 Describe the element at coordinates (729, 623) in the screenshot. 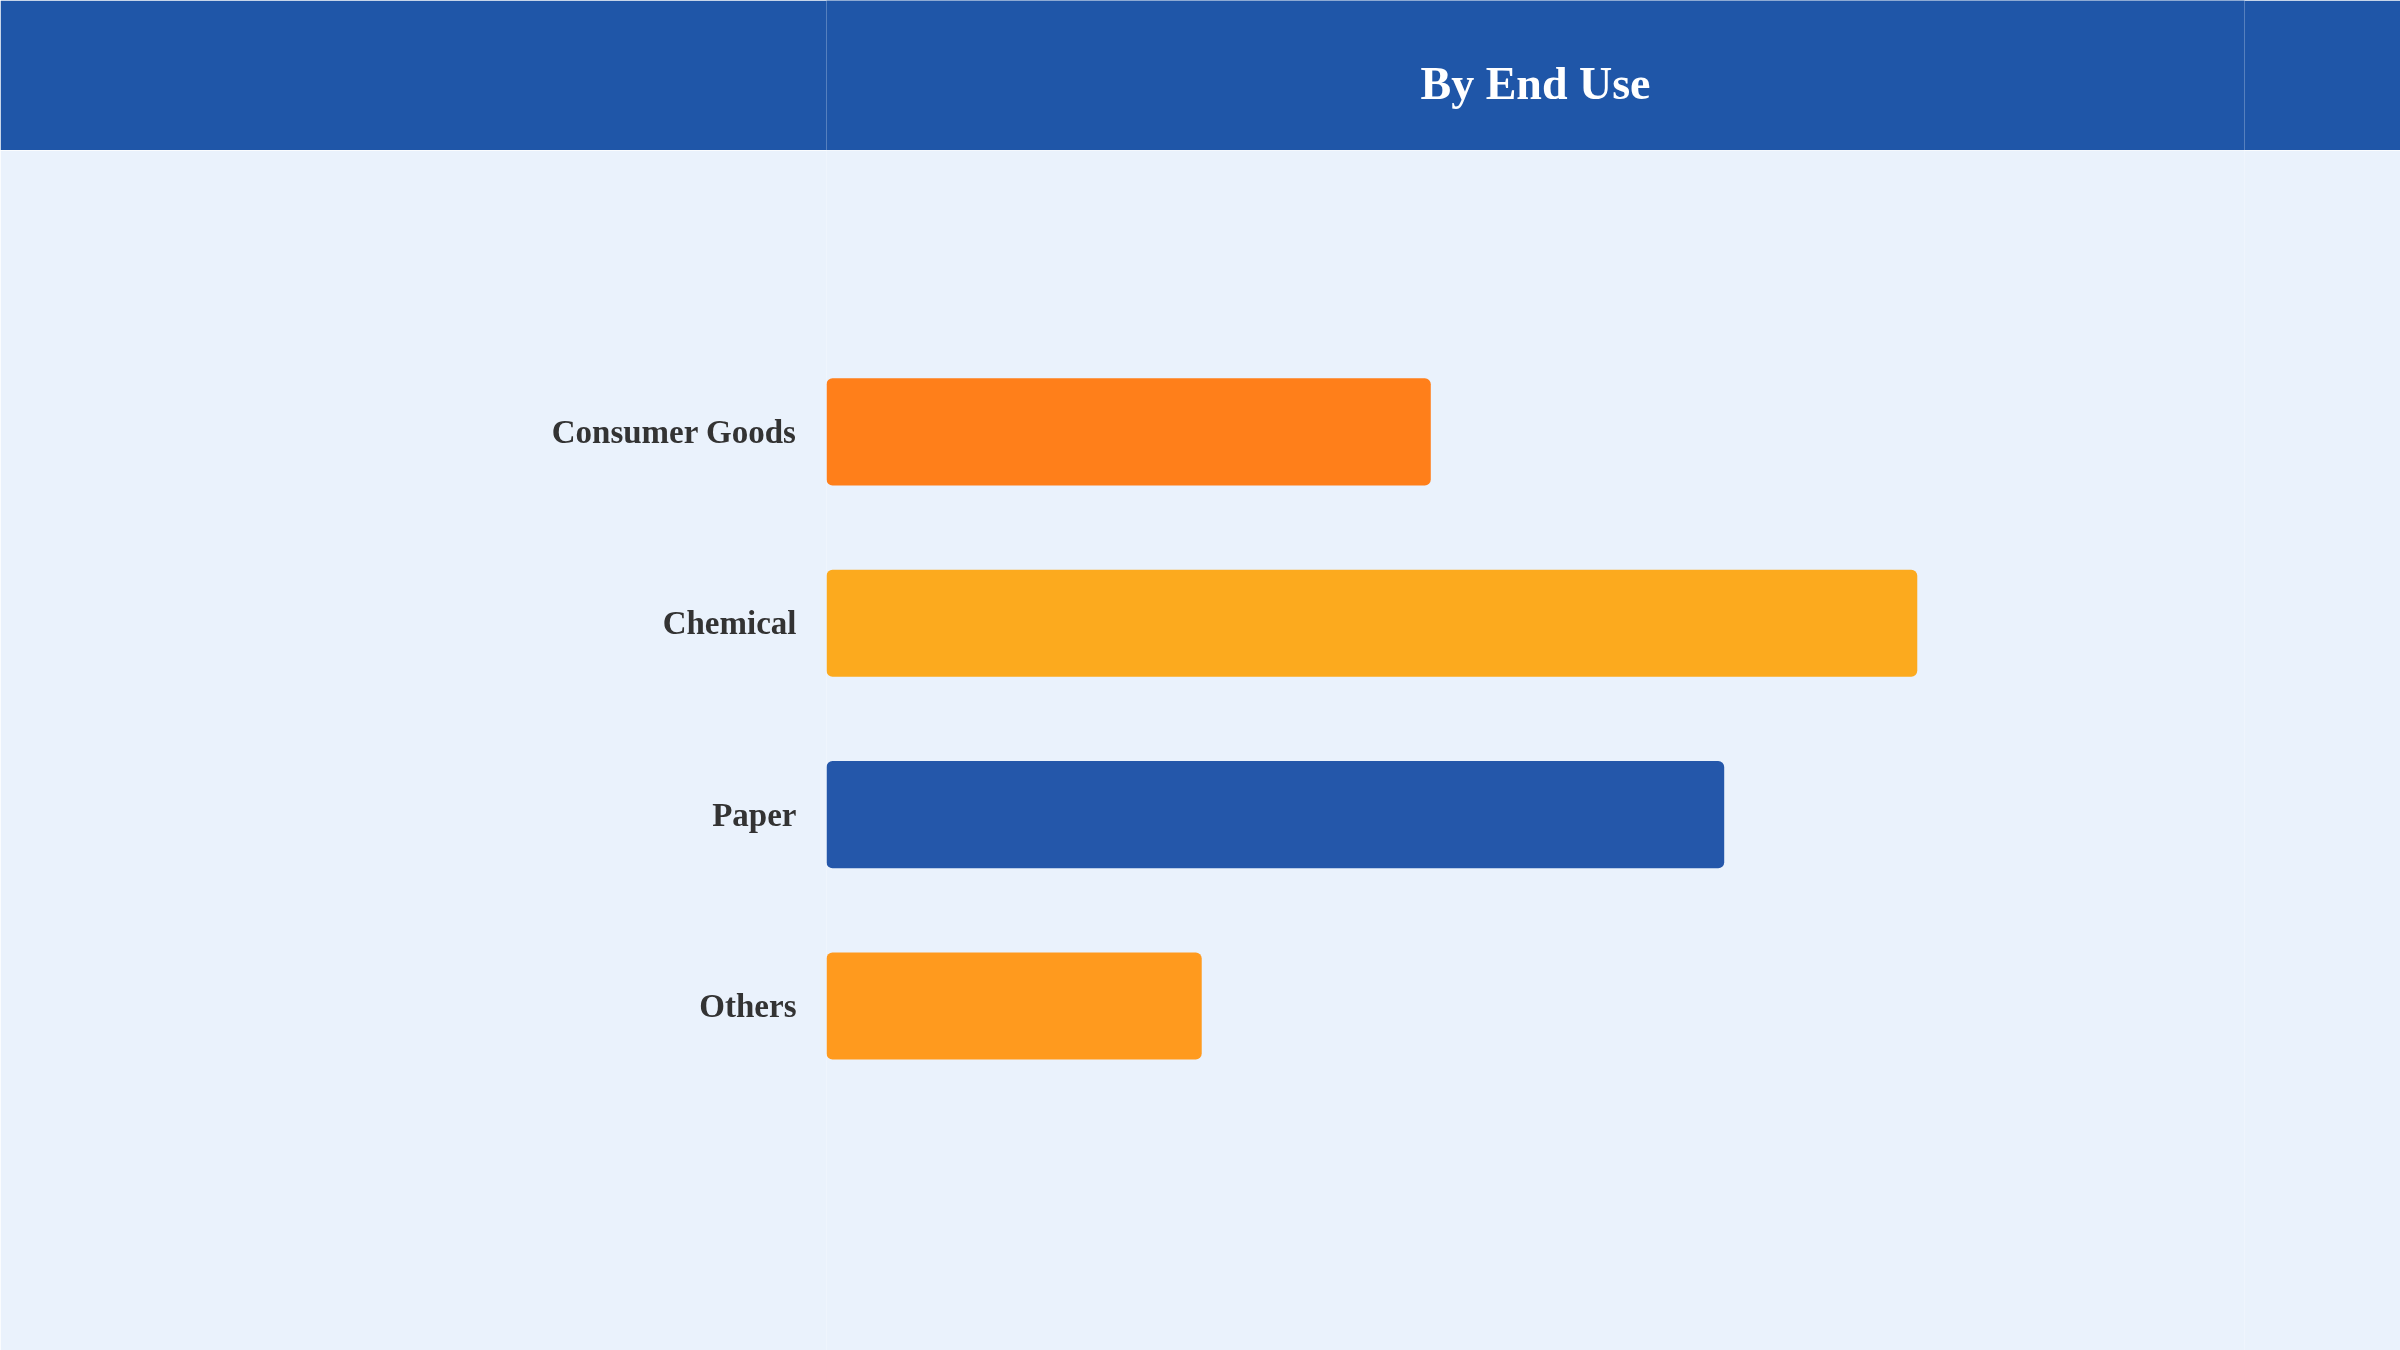

I see `y-tick-label: Chemical` at that location.